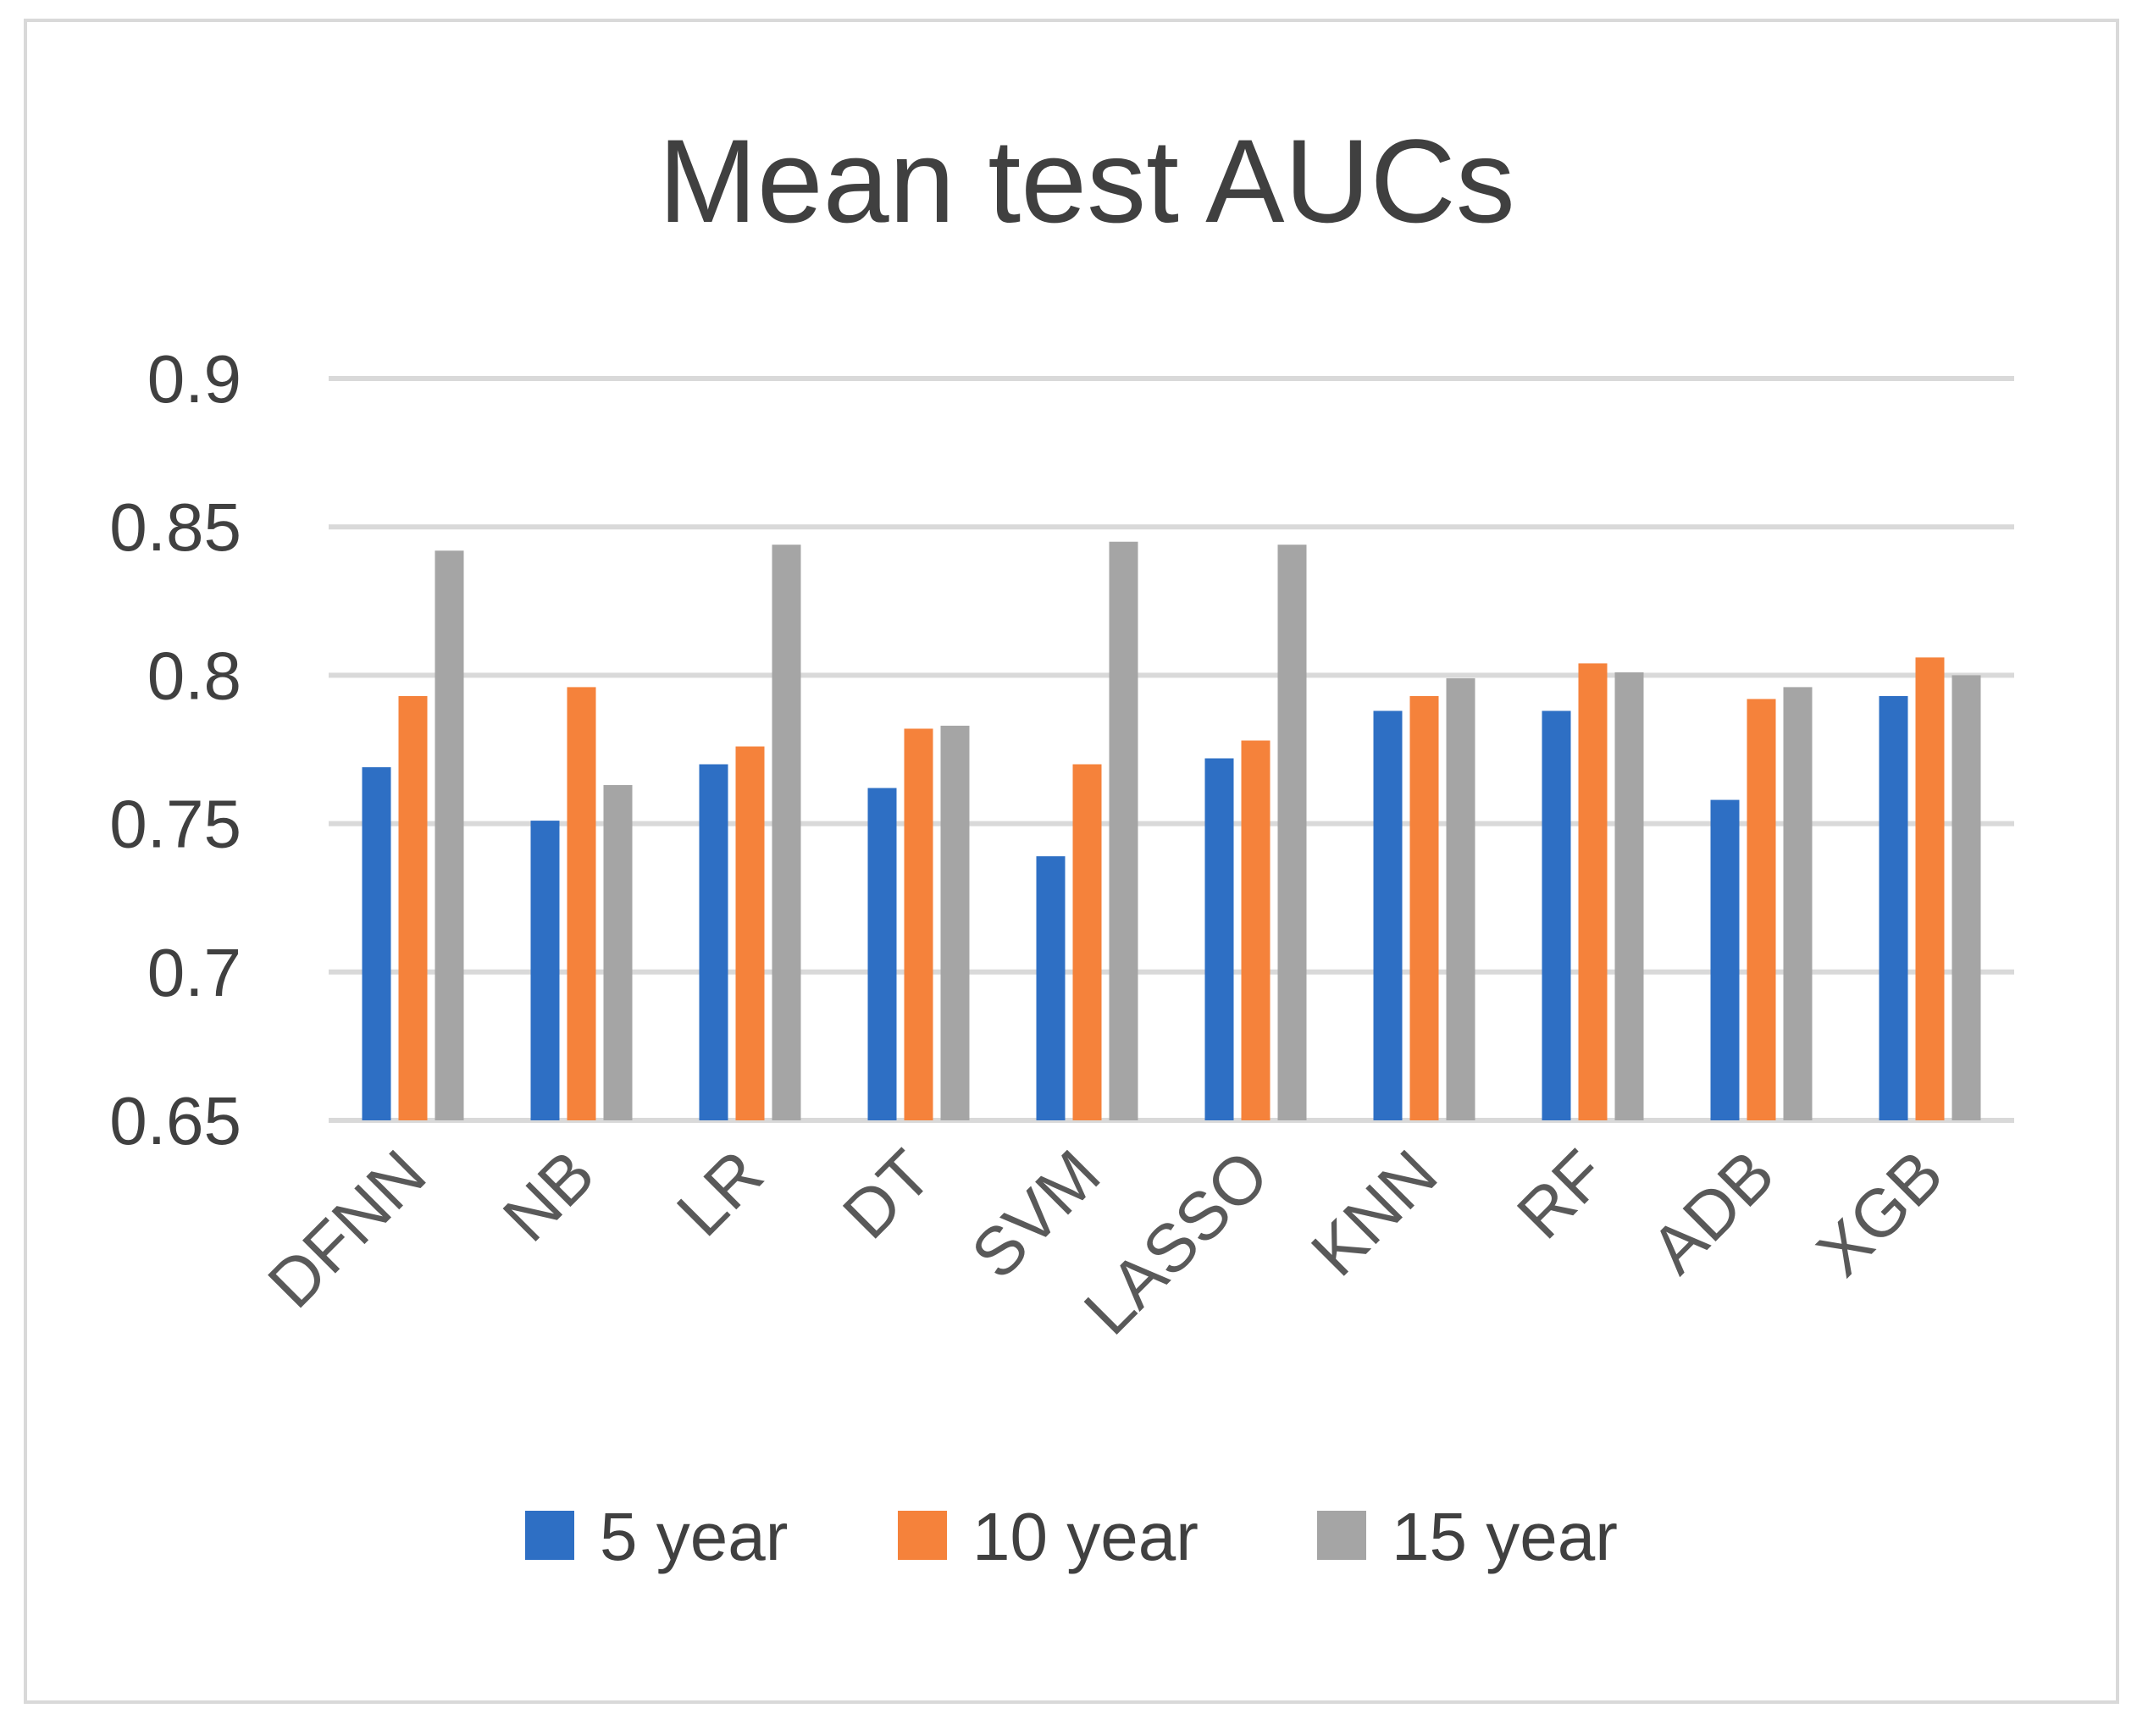 Image resolution: width=2148 pixels, height=1736 pixels. What do you see at coordinates (346, 1229) in the screenshot?
I see `x-category-label: DFNN` at bounding box center [346, 1229].